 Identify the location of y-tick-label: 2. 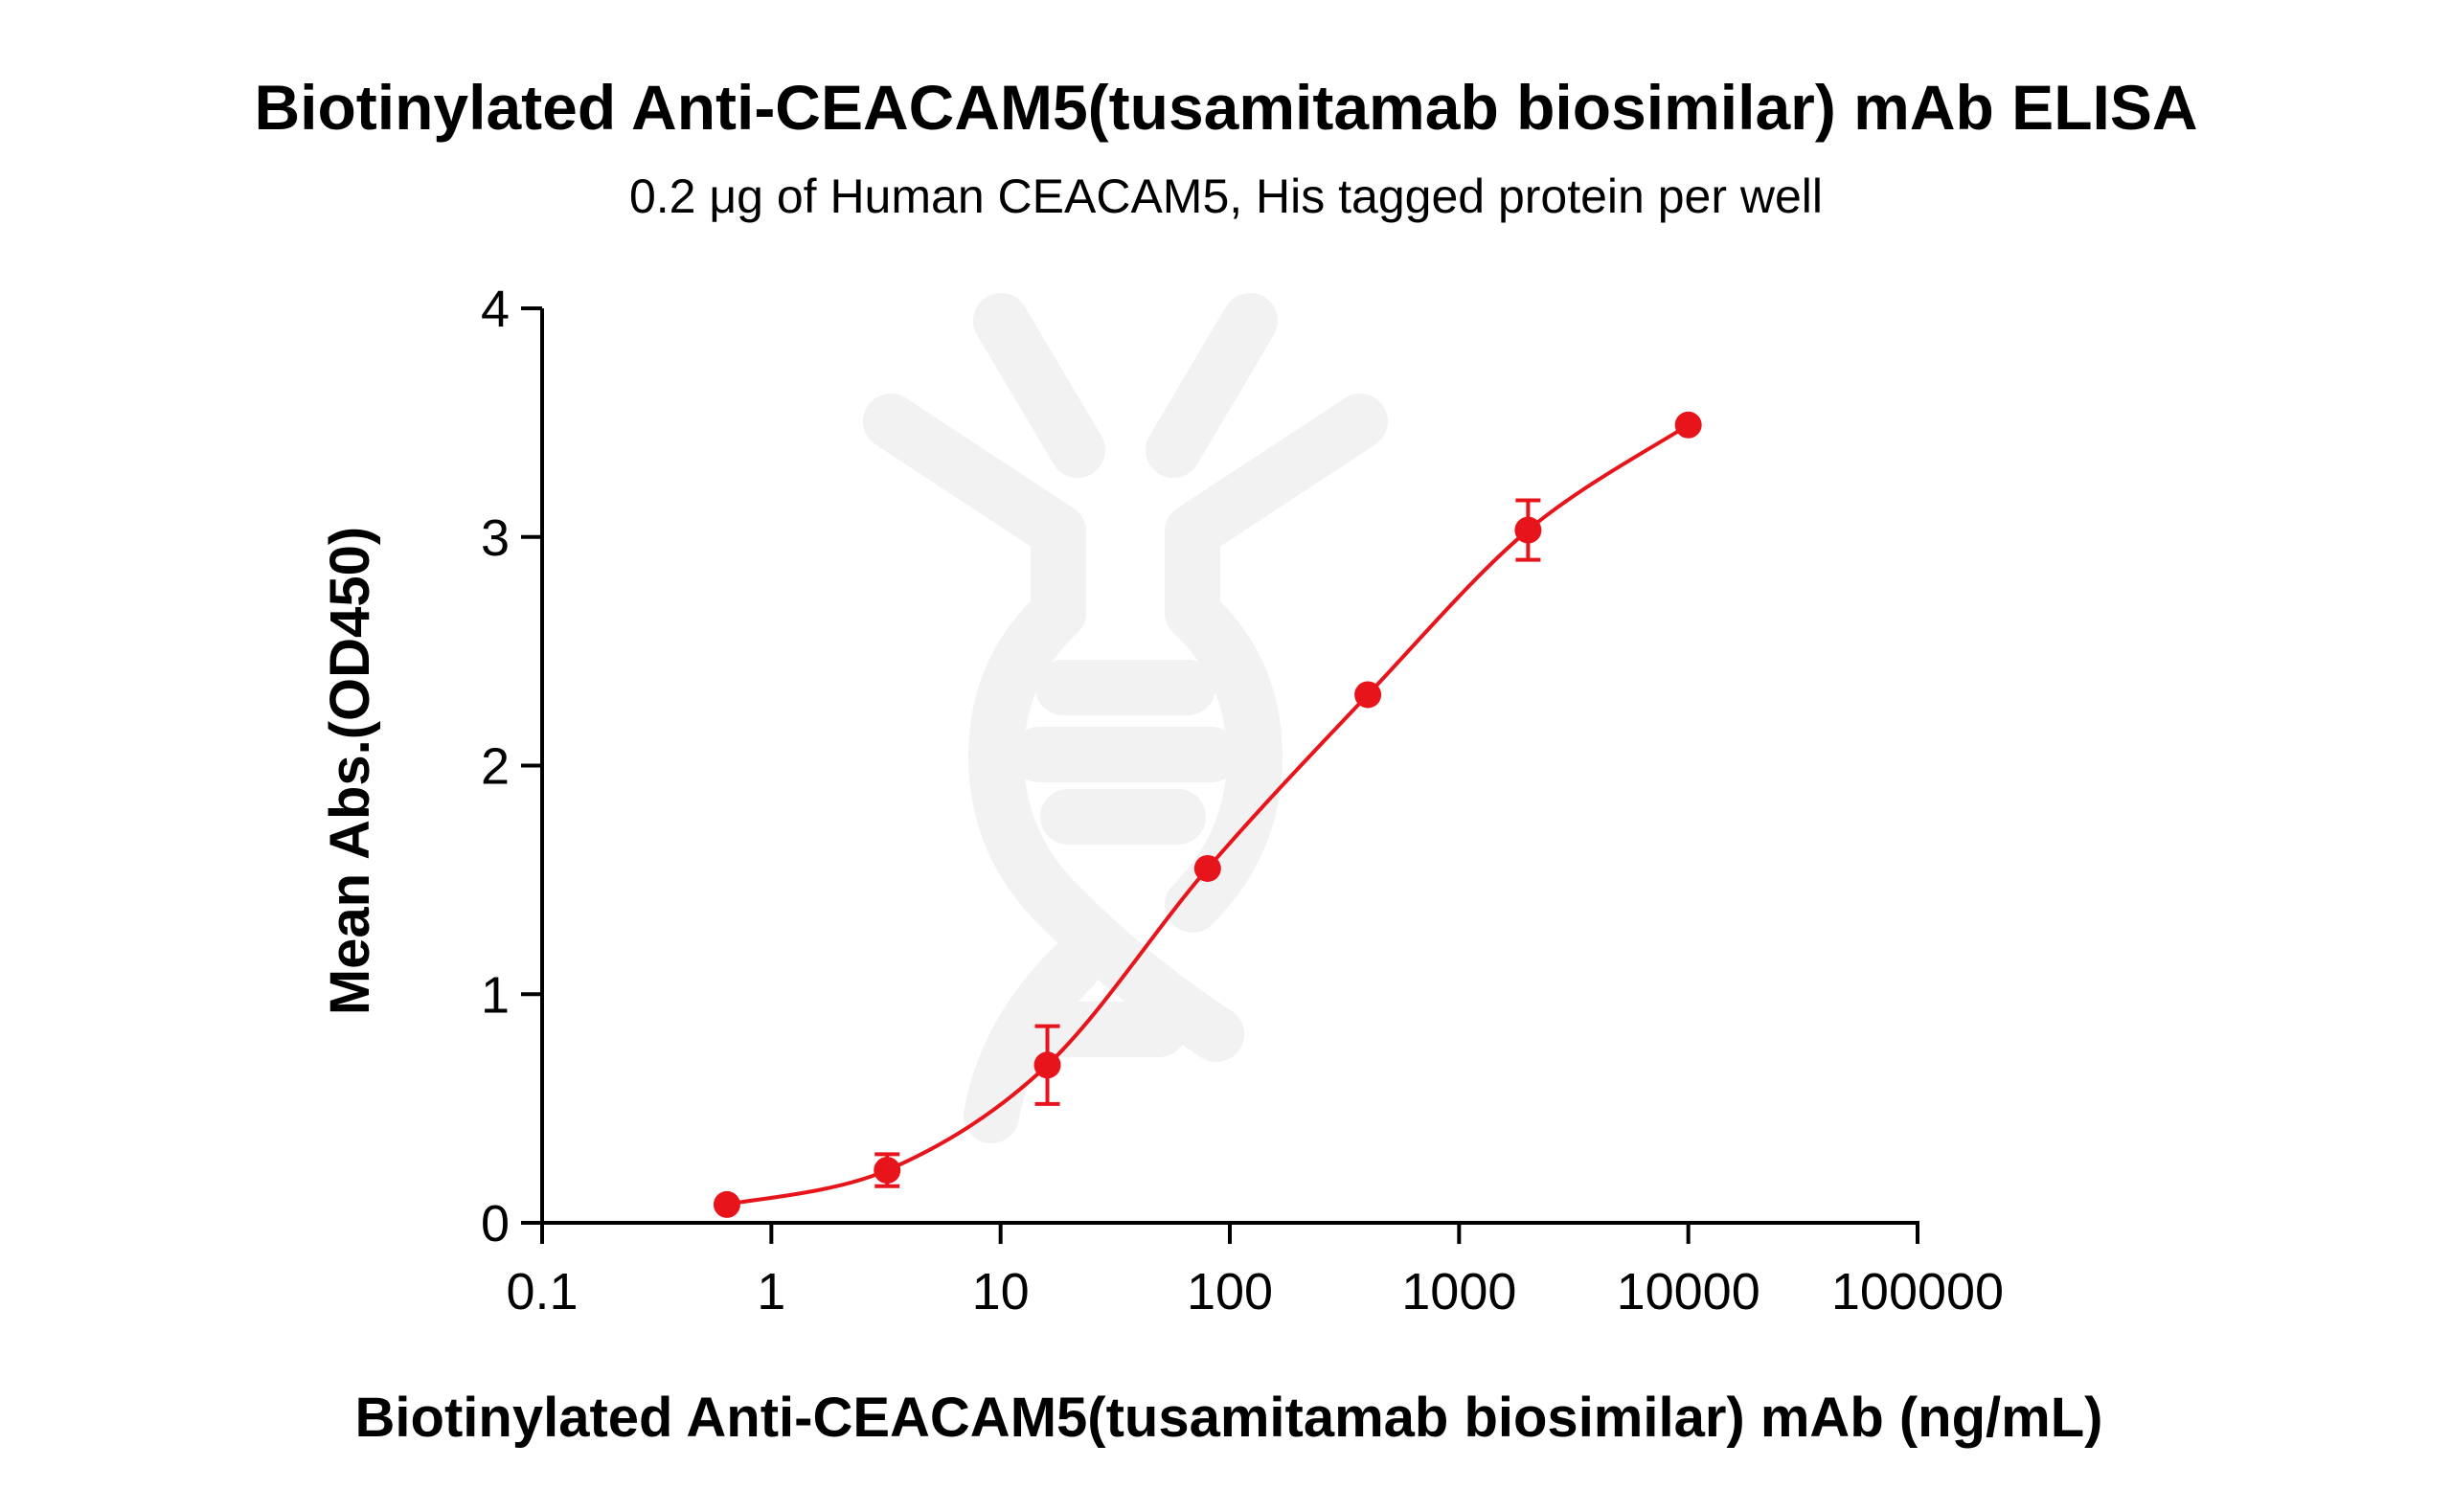
(495, 767).